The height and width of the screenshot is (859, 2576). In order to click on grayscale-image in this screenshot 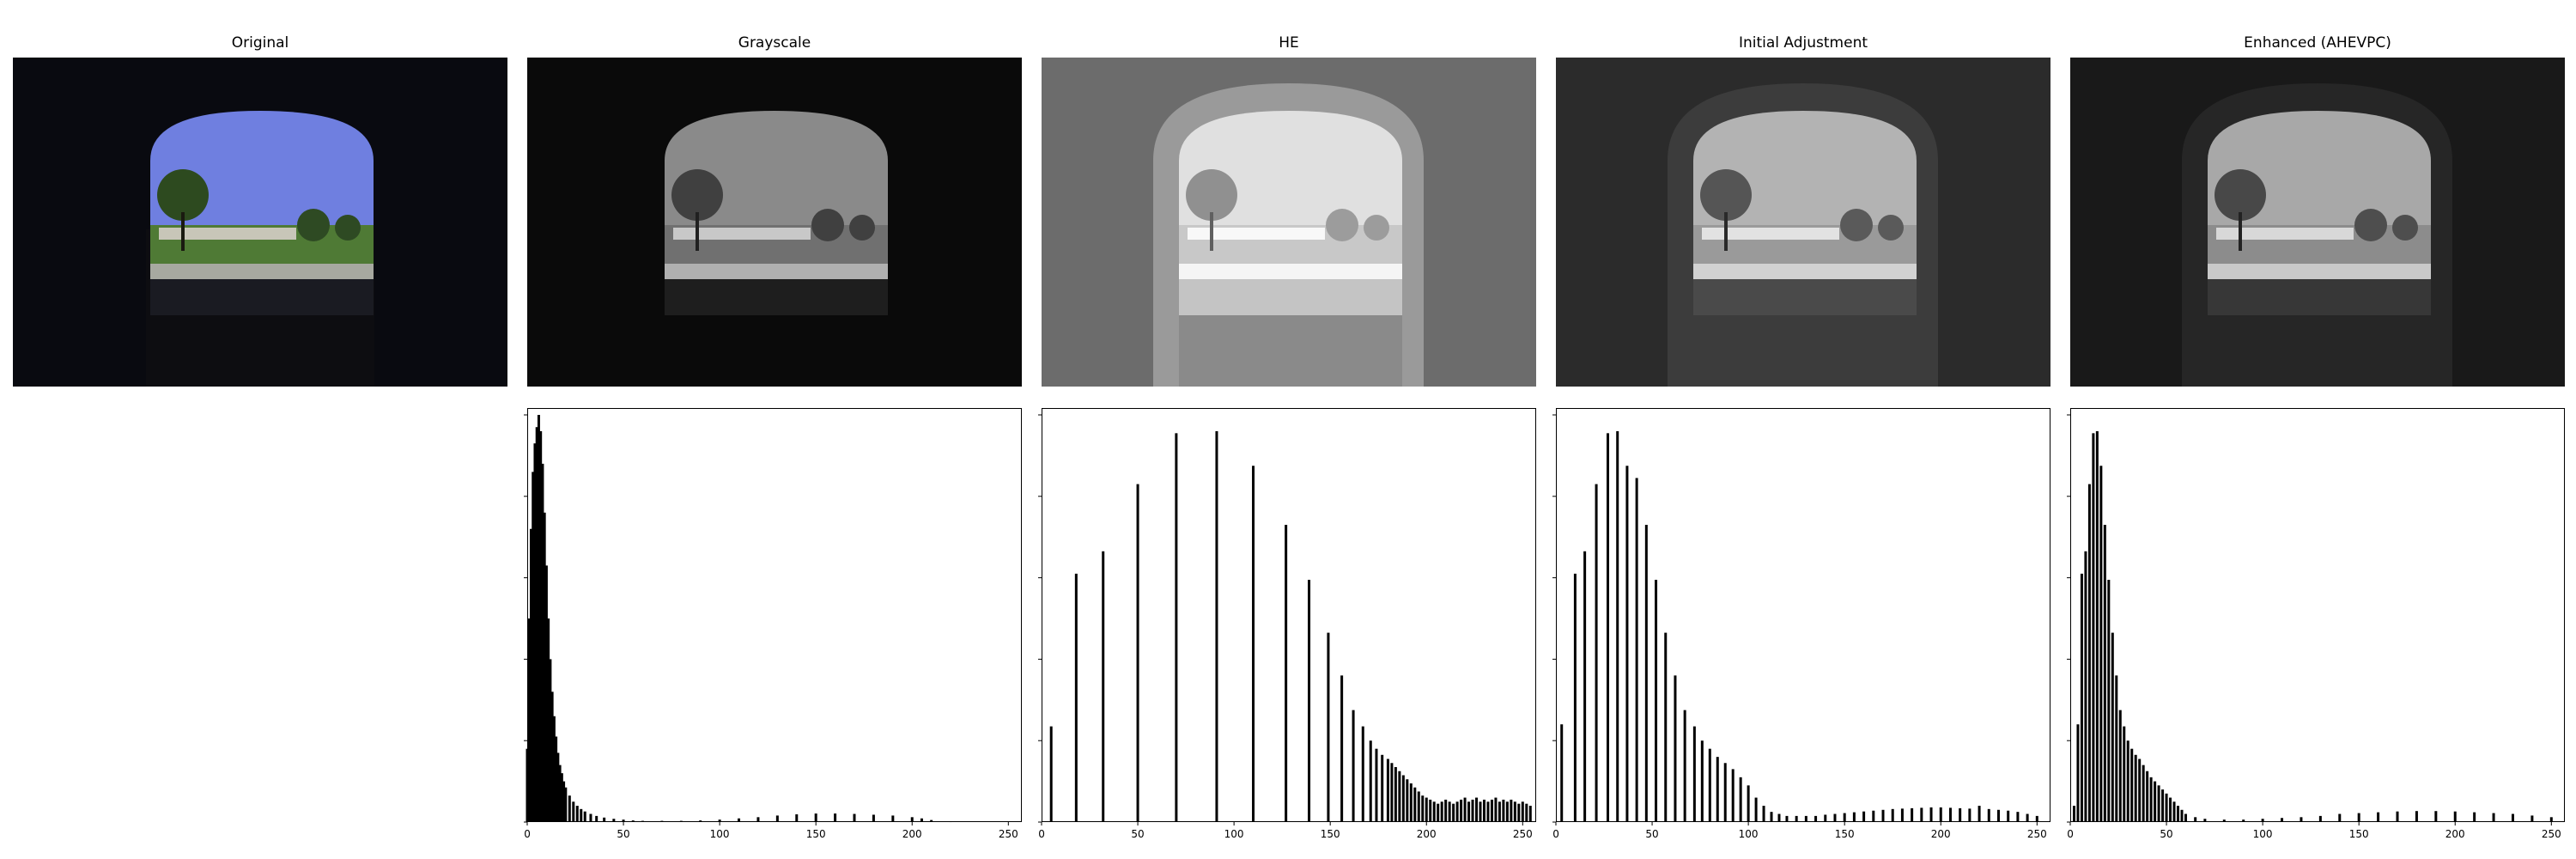, I will do `click(775, 222)`.